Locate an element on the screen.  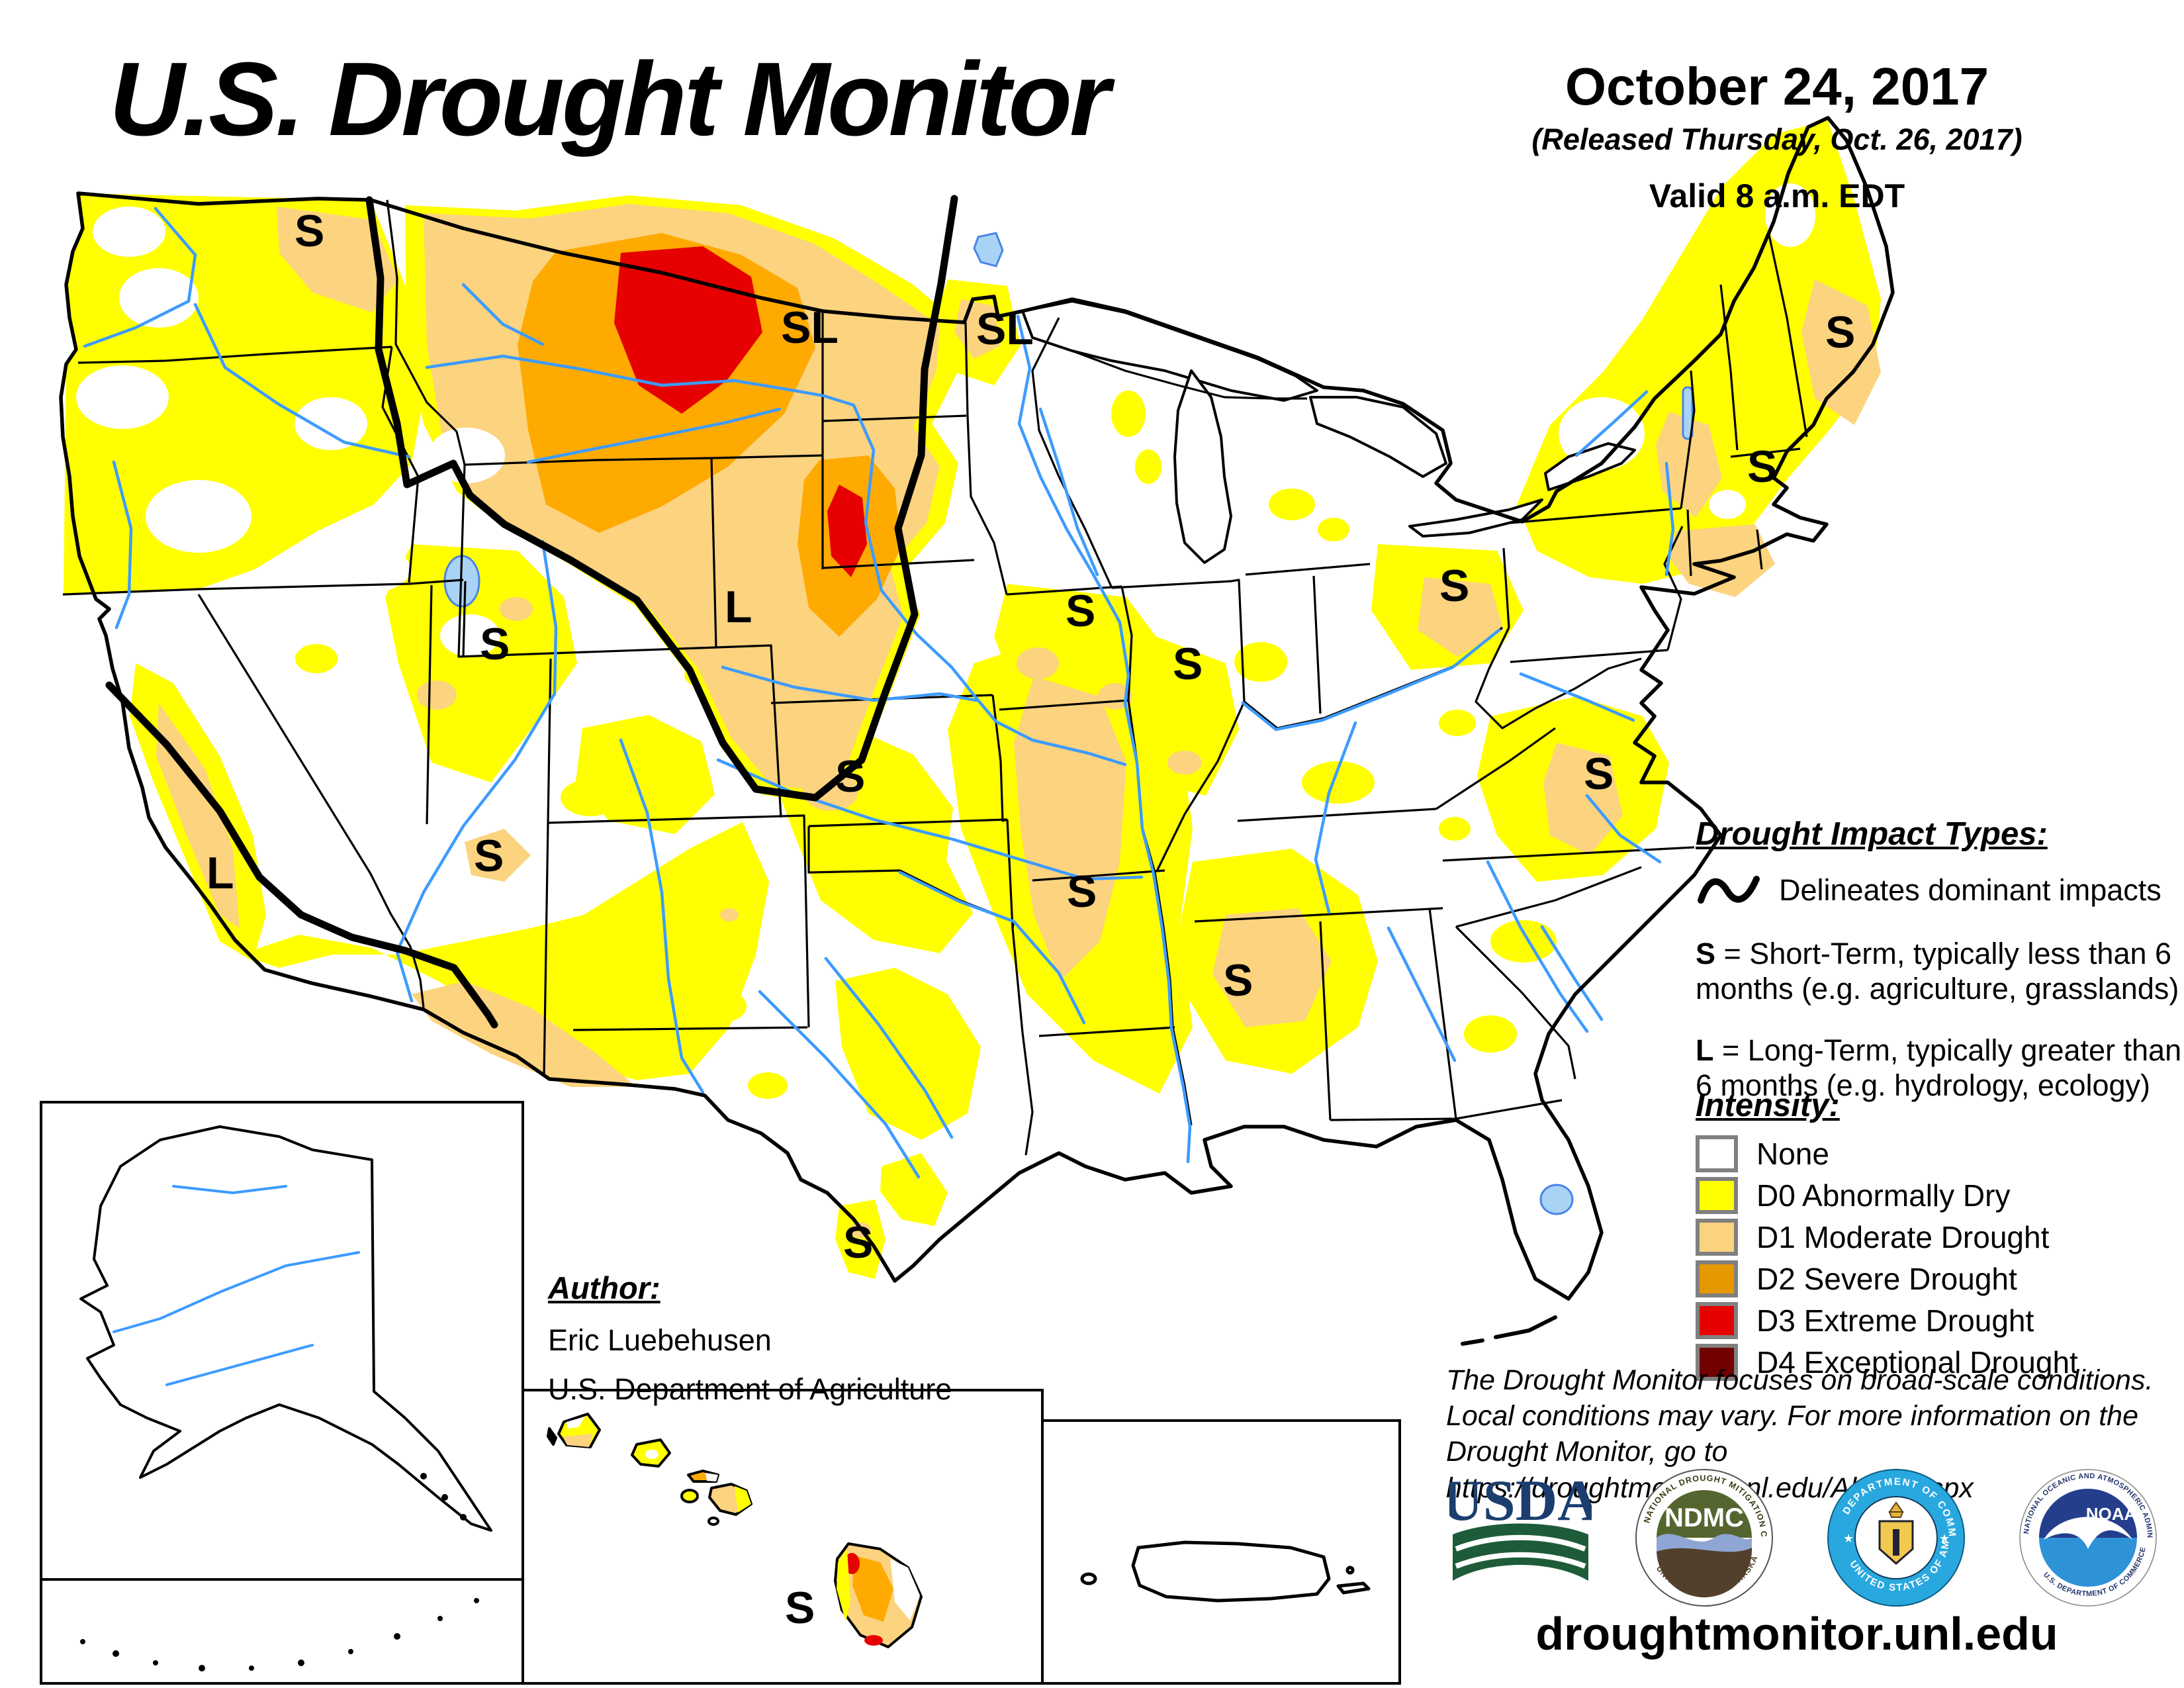
author-organization: U.S. Department of Agriculture is located at coordinates (750, 1389).